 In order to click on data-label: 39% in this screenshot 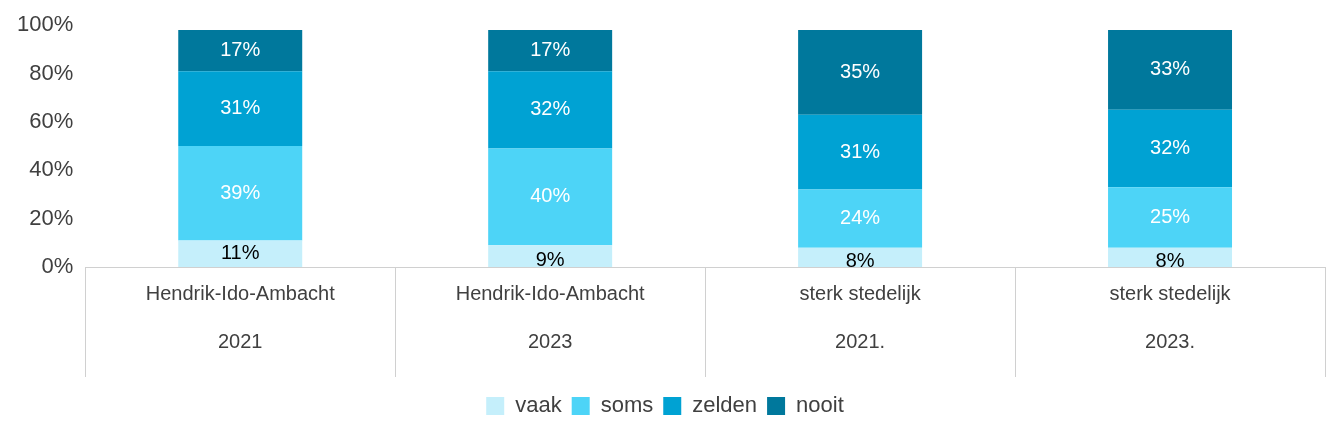, I will do `click(240, 191)`.